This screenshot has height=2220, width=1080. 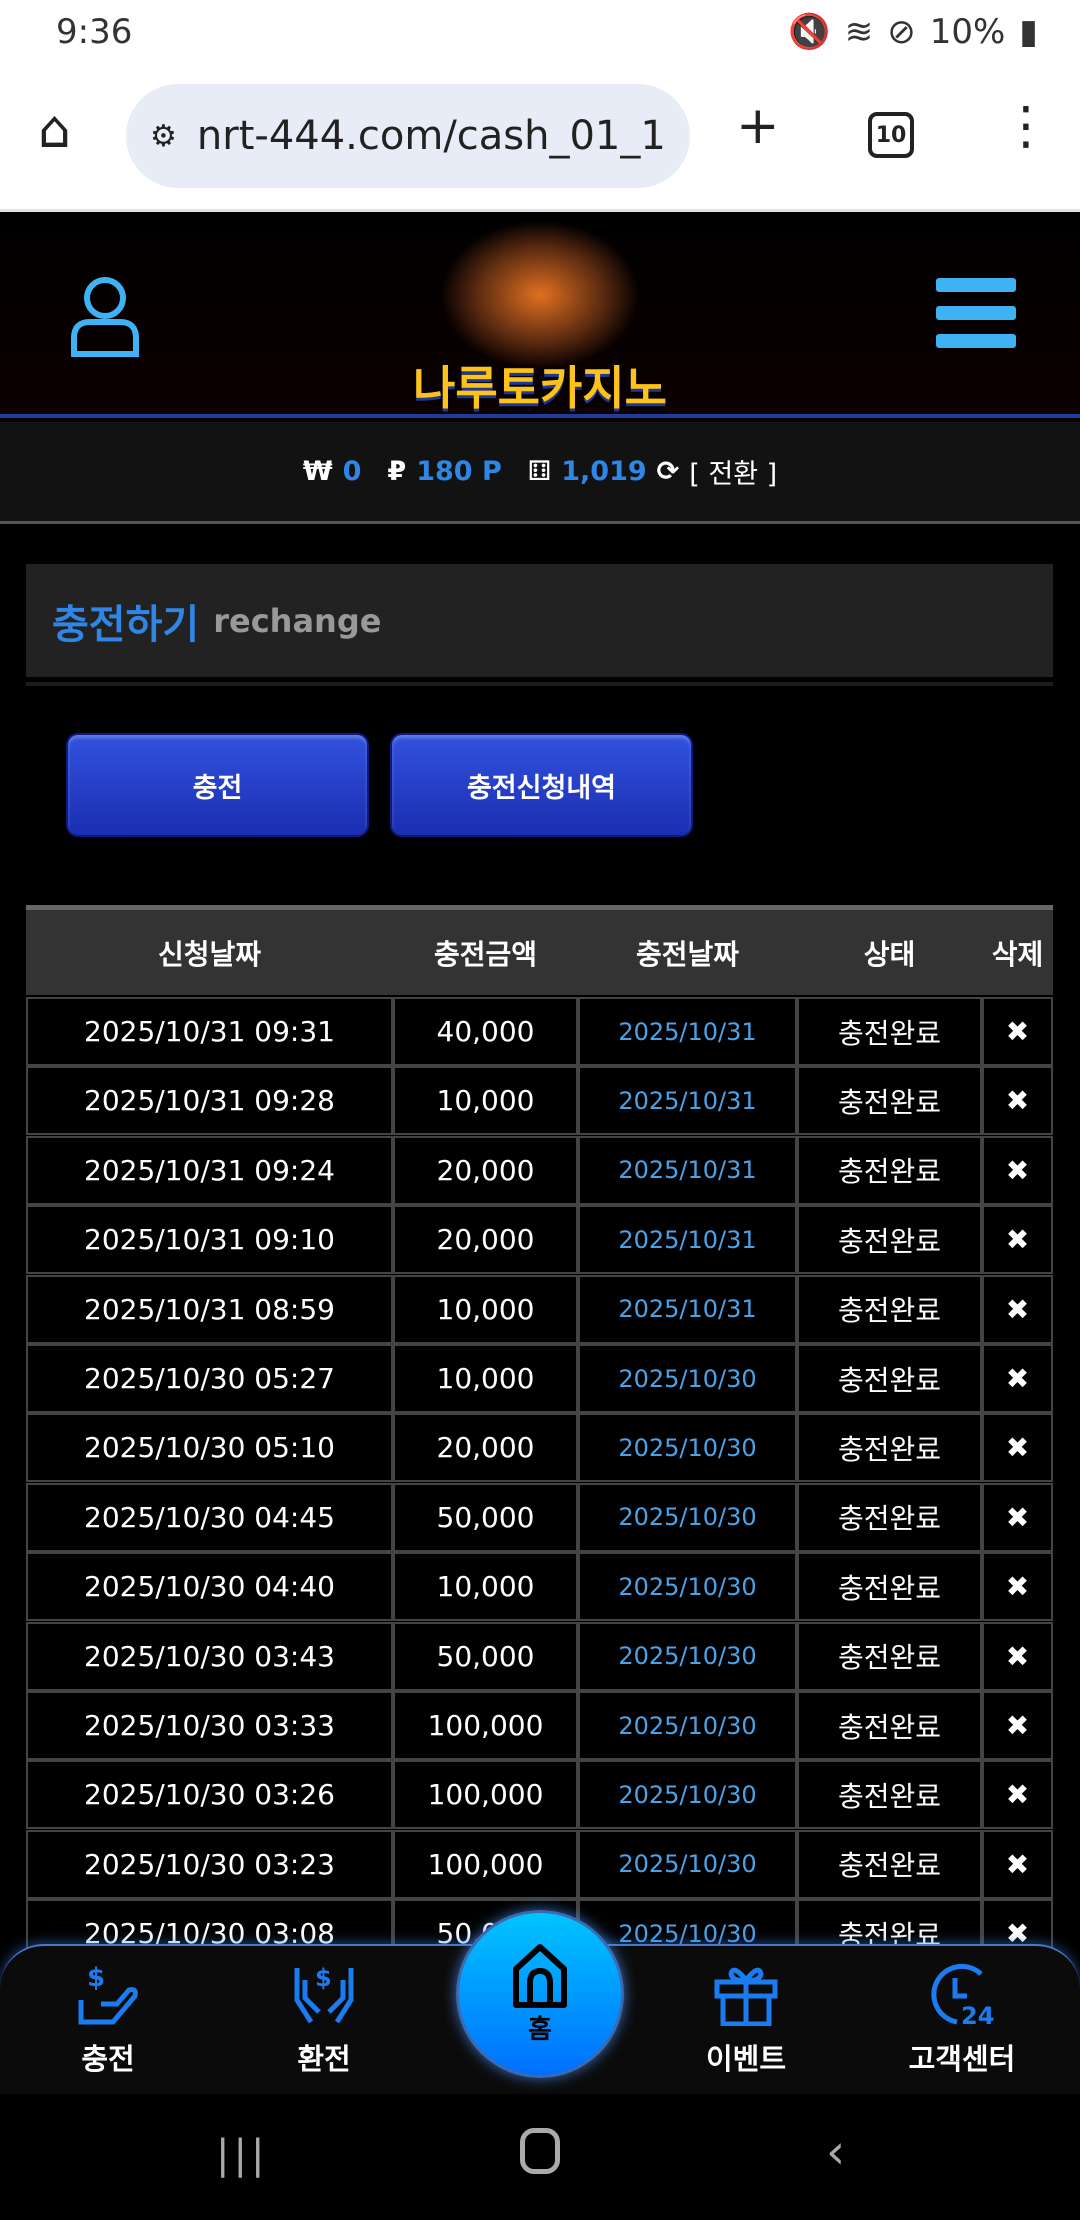 I want to click on point-icon: ₽, so click(x=397, y=471).